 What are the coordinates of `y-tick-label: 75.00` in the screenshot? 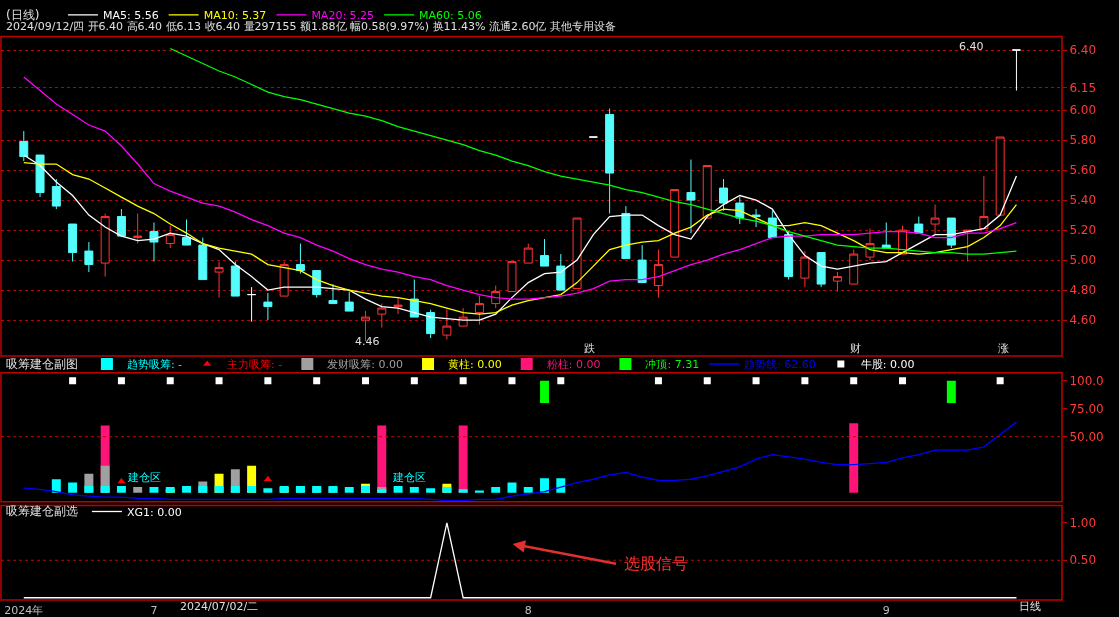 It's located at (1086, 408).